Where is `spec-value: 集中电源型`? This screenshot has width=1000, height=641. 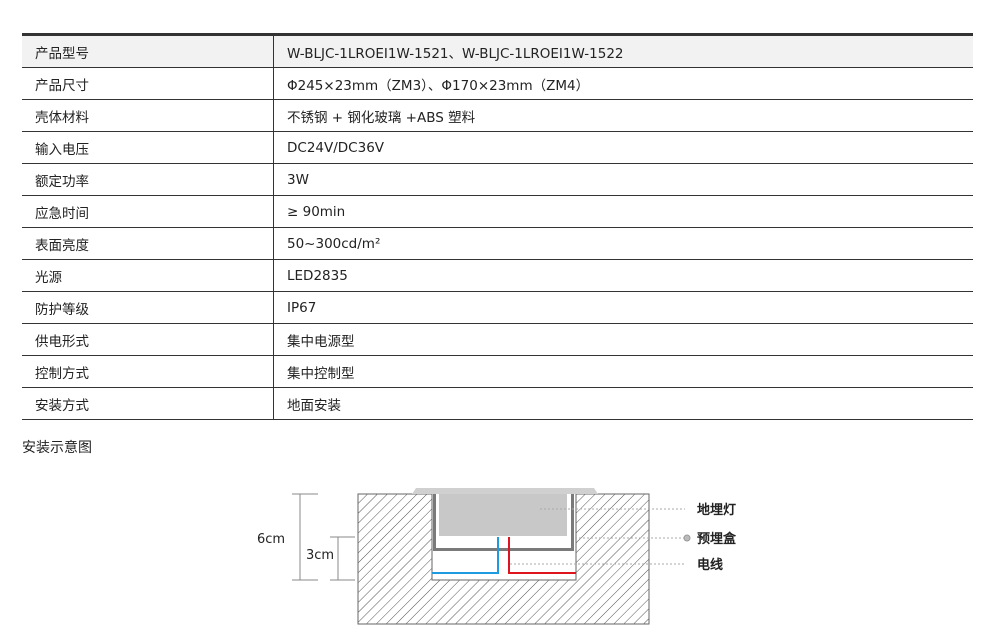
spec-value: 集中电源型 is located at coordinates (623, 339).